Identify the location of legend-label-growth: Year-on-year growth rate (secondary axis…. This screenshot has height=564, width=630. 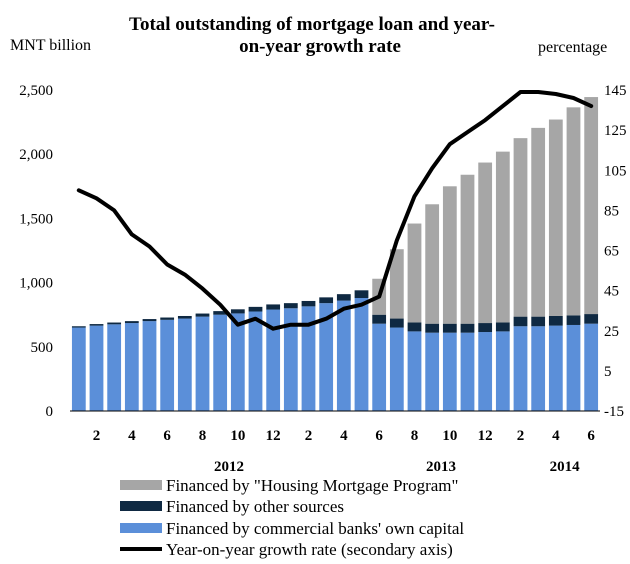
(309, 549).